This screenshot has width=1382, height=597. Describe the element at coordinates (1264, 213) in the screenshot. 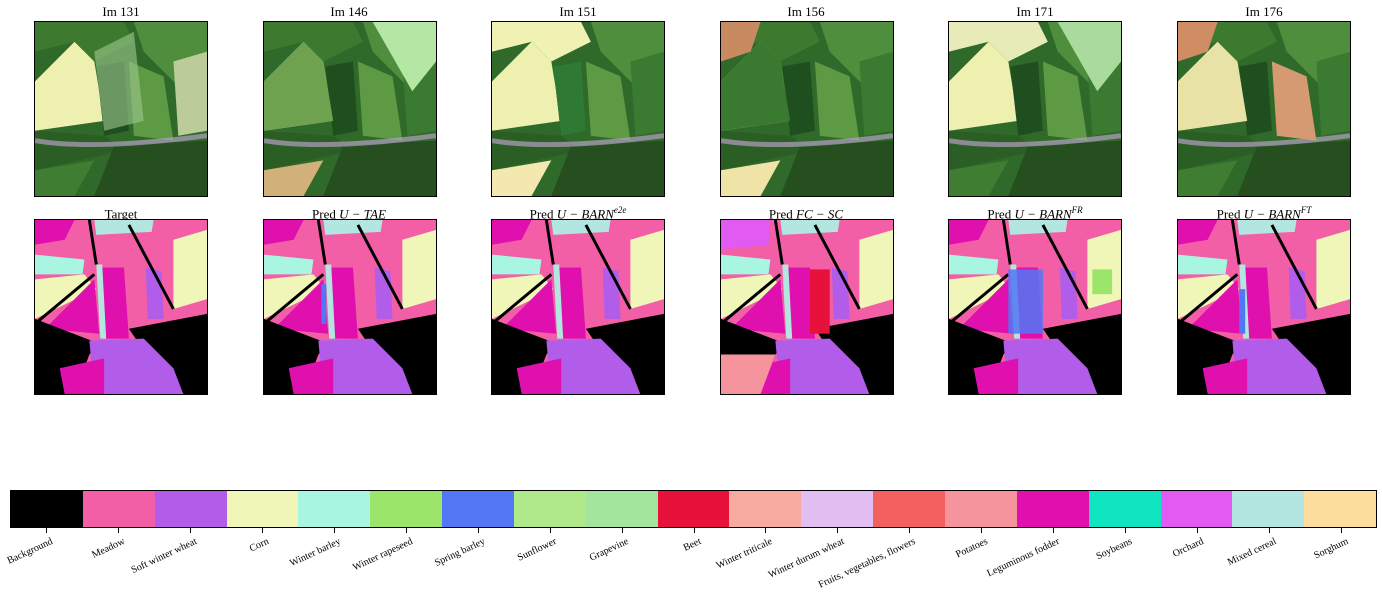

I see `map-title-6: Pred U − BARNFT` at that location.